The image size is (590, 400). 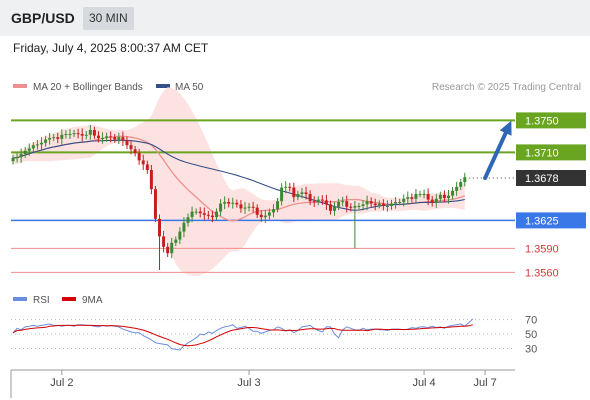 I want to click on rsi-level-label: 70, so click(x=531, y=321).